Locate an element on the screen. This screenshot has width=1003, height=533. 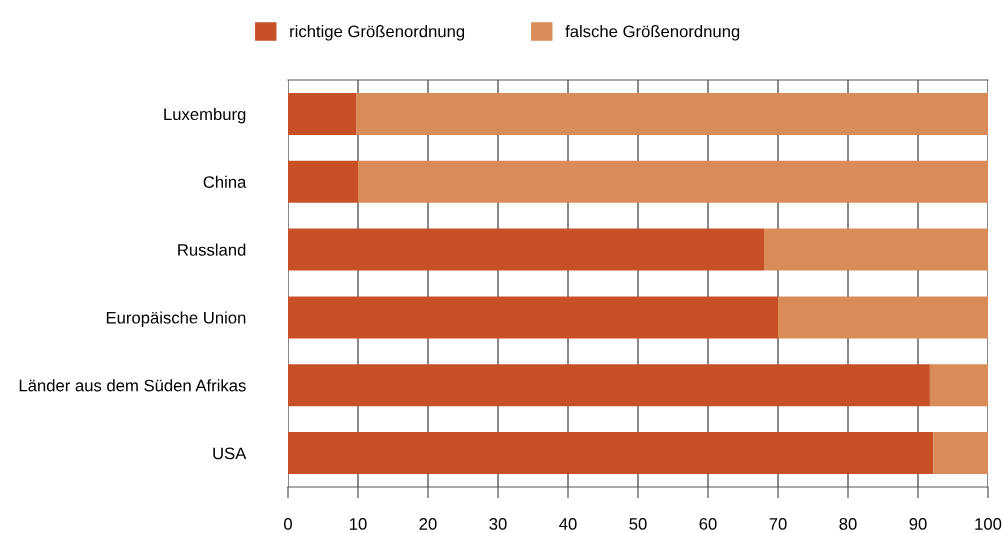
x-tick-label: 80 is located at coordinates (848, 524).